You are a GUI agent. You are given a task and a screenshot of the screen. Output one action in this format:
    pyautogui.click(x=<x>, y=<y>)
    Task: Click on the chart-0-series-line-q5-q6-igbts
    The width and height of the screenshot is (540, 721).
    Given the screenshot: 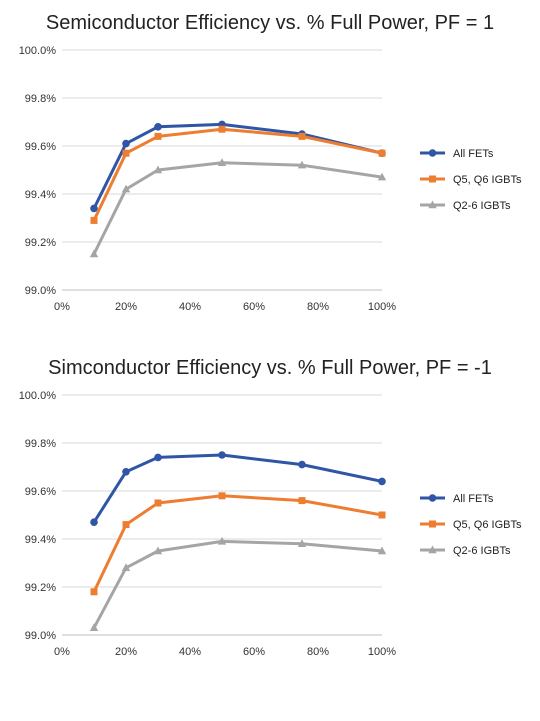 What is the action you would take?
    pyautogui.click(x=237, y=174)
    